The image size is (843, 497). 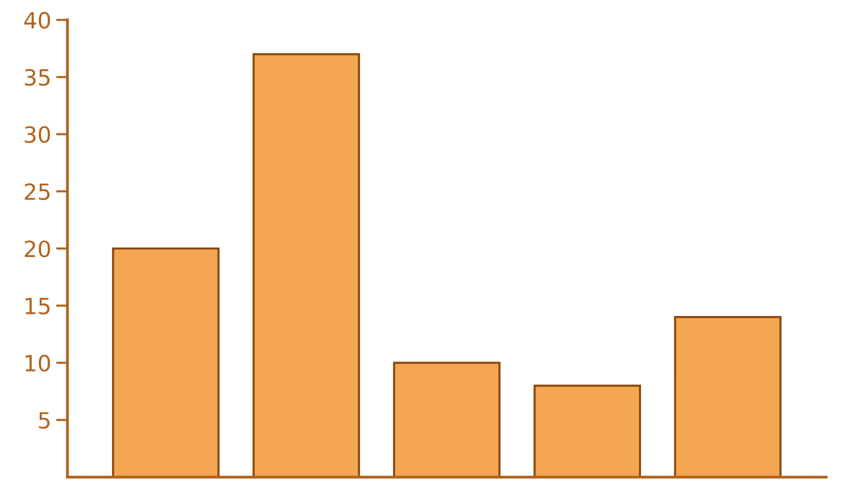 What do you see at coordinates (37, 134) in the screenshot?
I see `y-tick-label: 30` at bounding box center [37, 134].